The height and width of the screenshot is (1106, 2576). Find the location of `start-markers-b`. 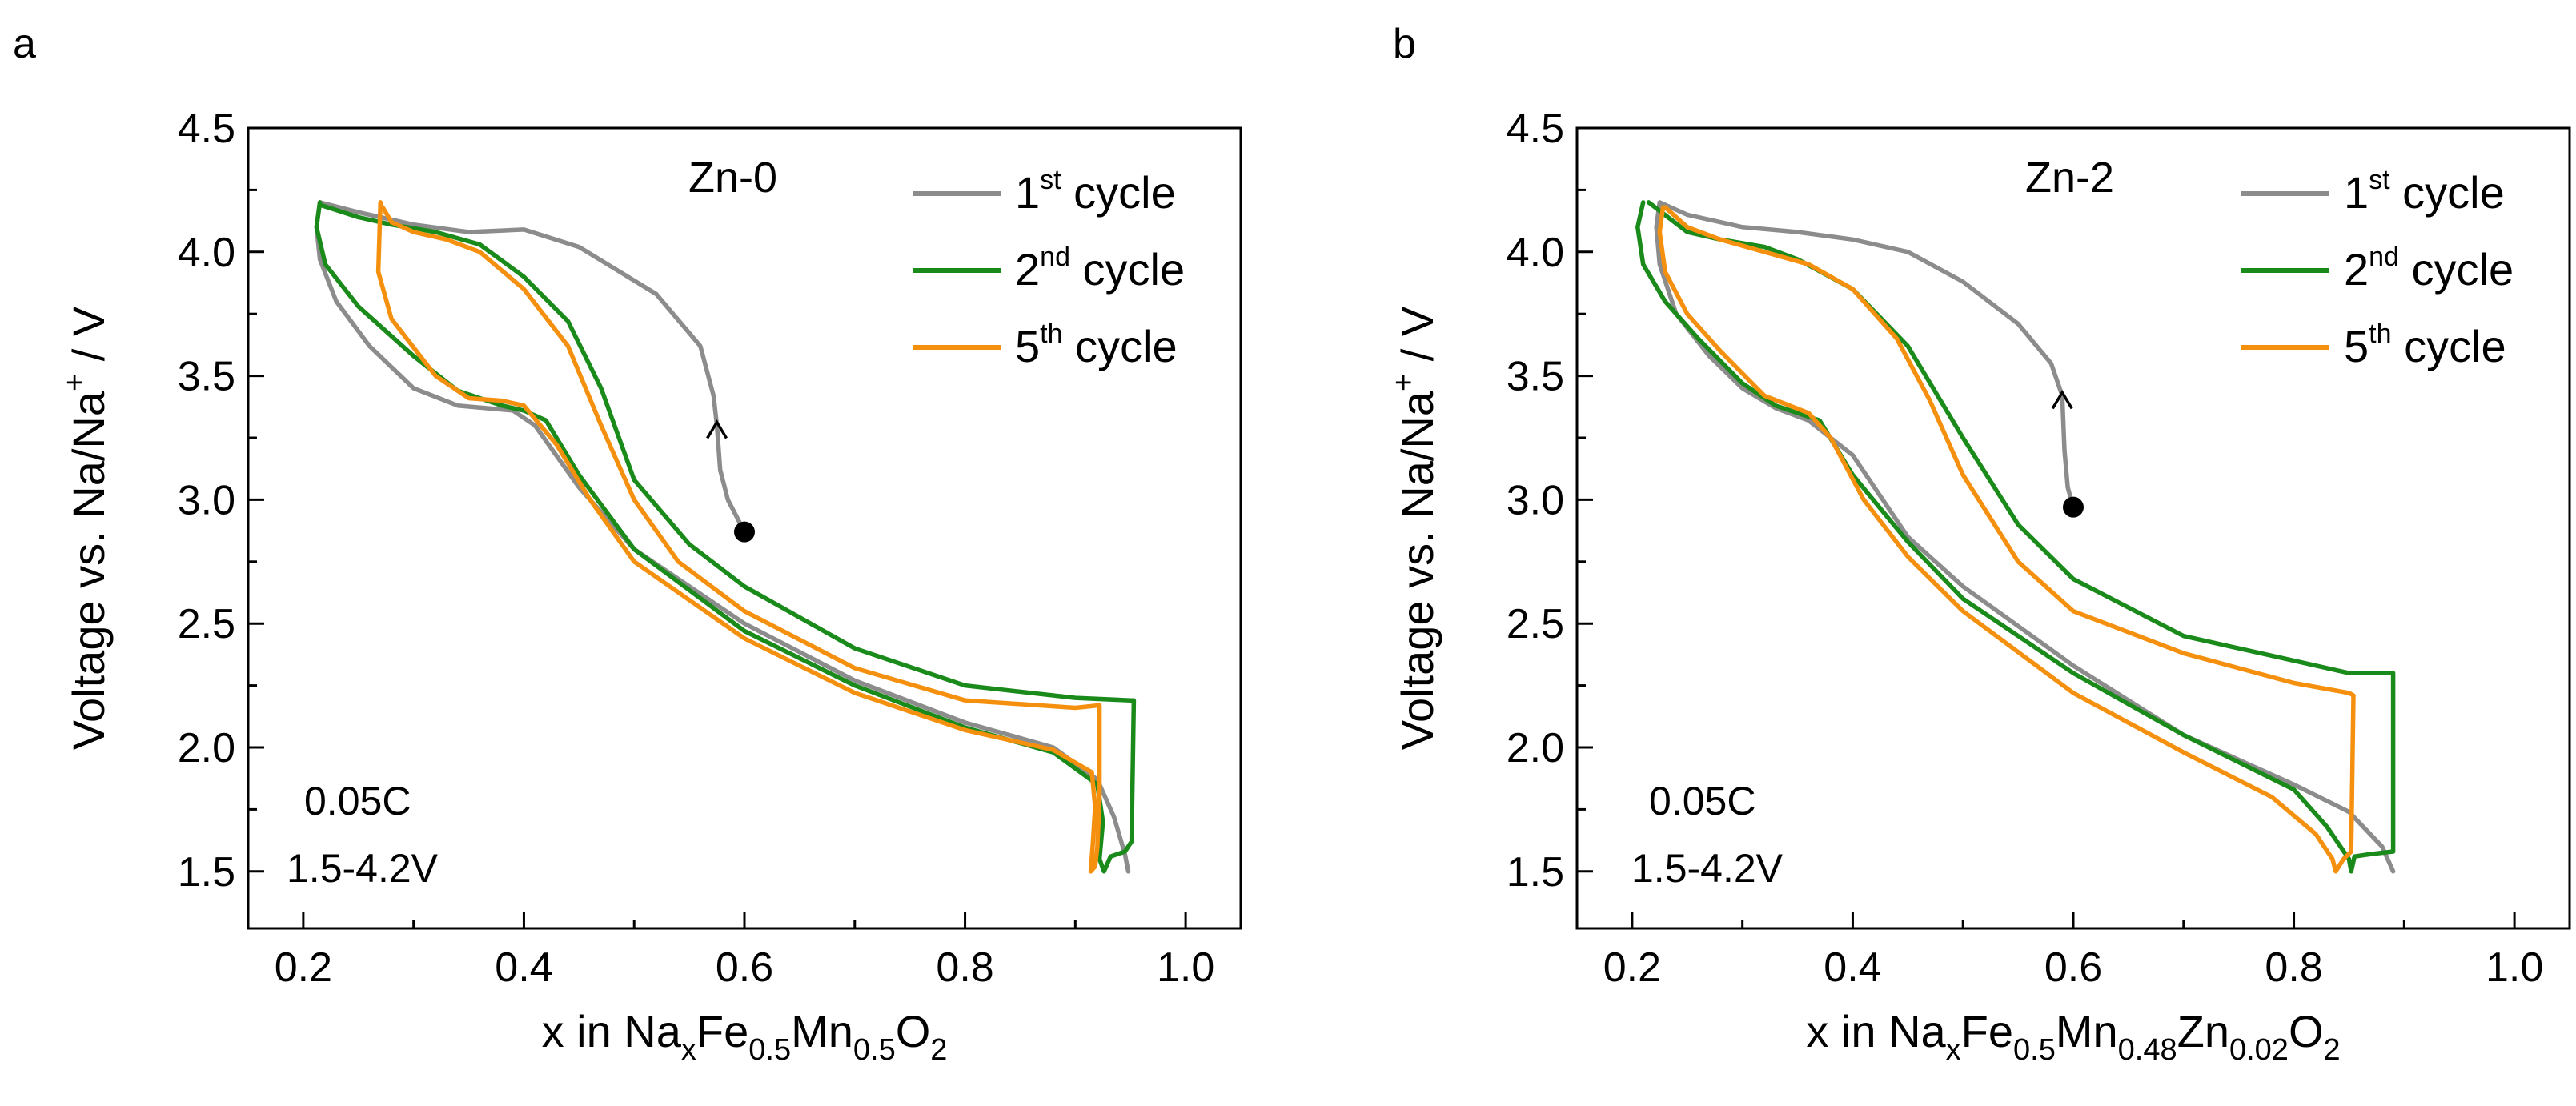

start-markers-b is located at coordinates (2067, 453).